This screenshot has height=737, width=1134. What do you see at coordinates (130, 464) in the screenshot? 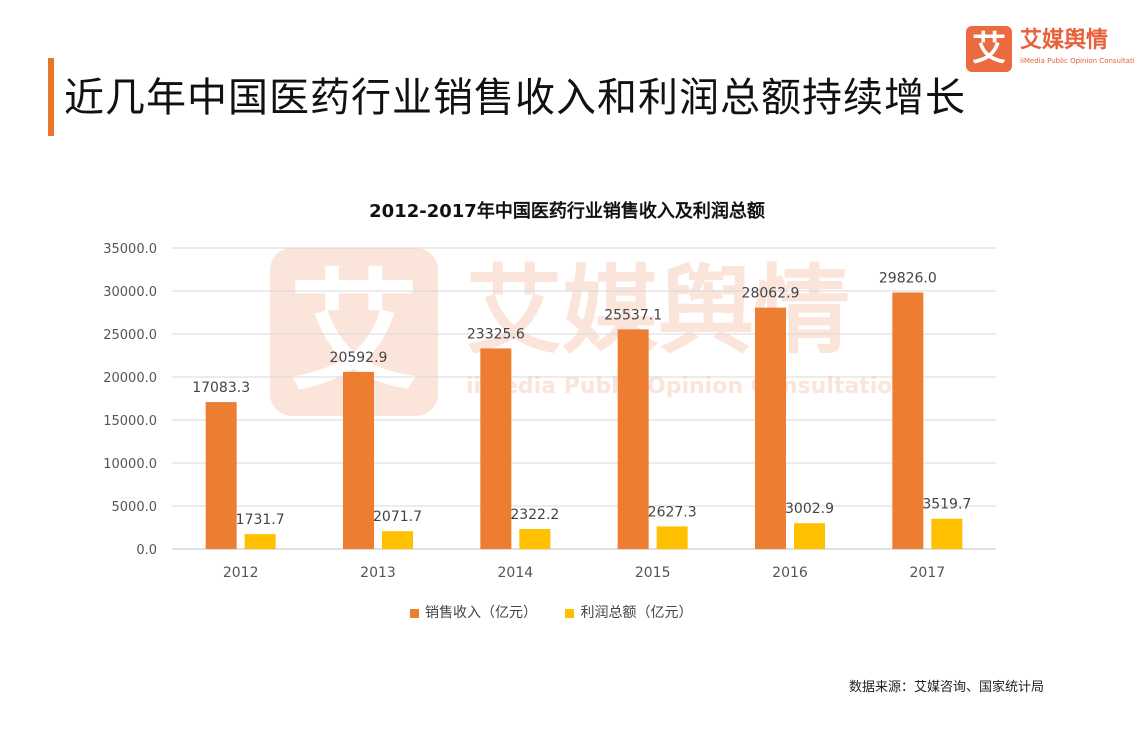
I see `y-tick-label: 10000.0` at bounding box center [130, 464].